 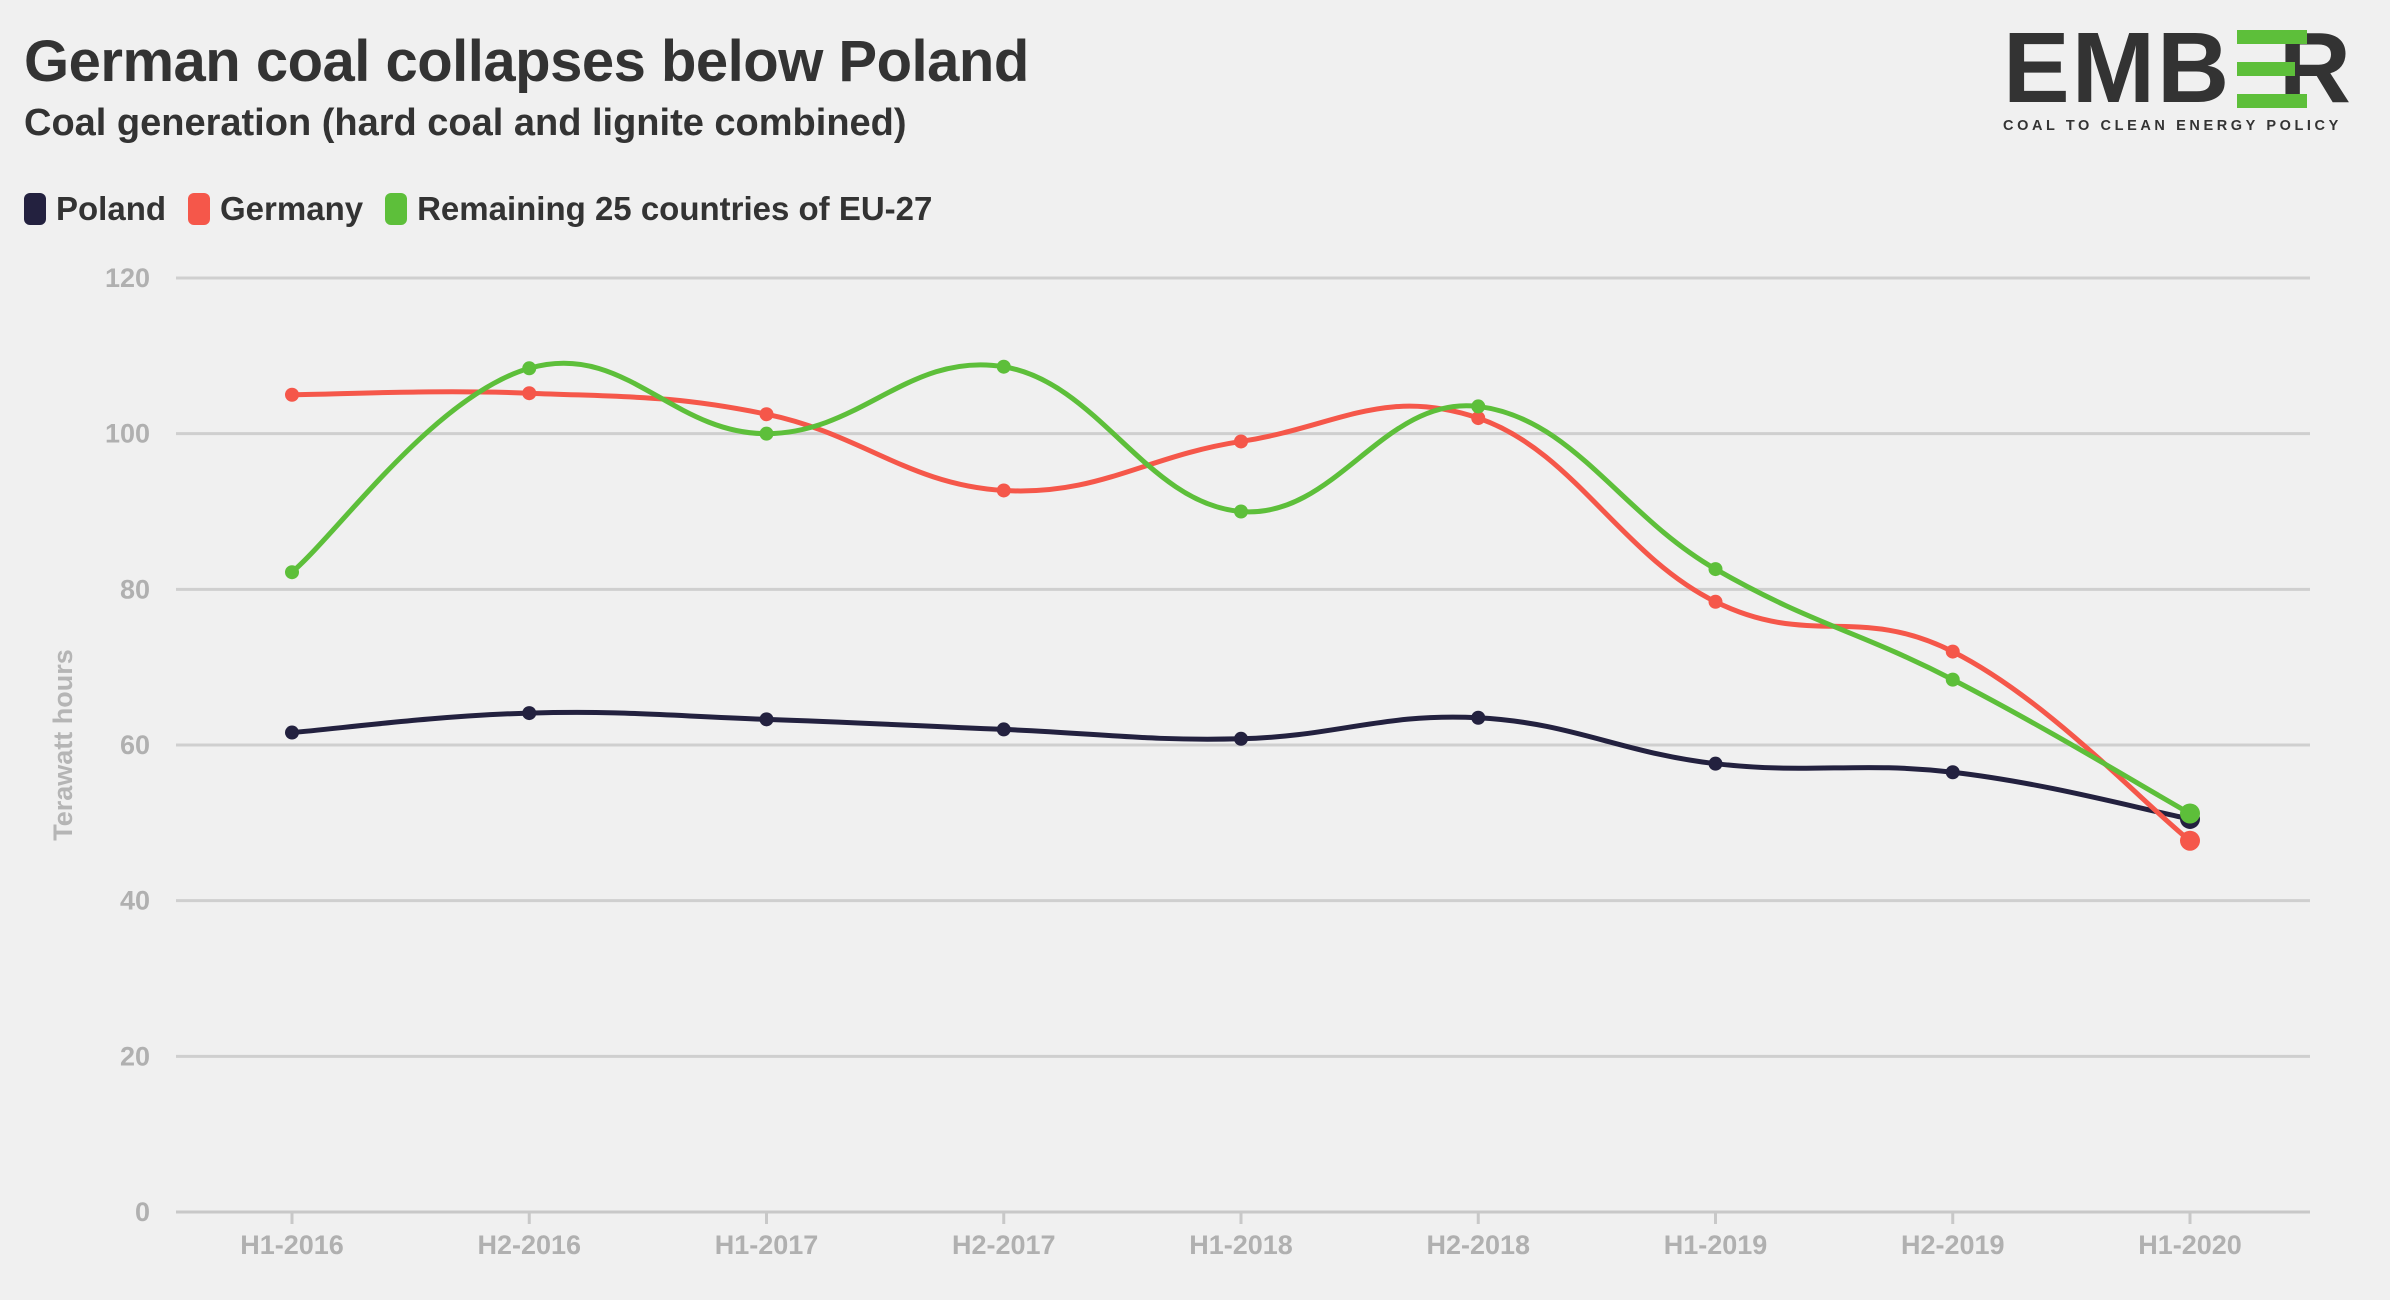 I want to click on series-poland, so click(x=1242, y=767).